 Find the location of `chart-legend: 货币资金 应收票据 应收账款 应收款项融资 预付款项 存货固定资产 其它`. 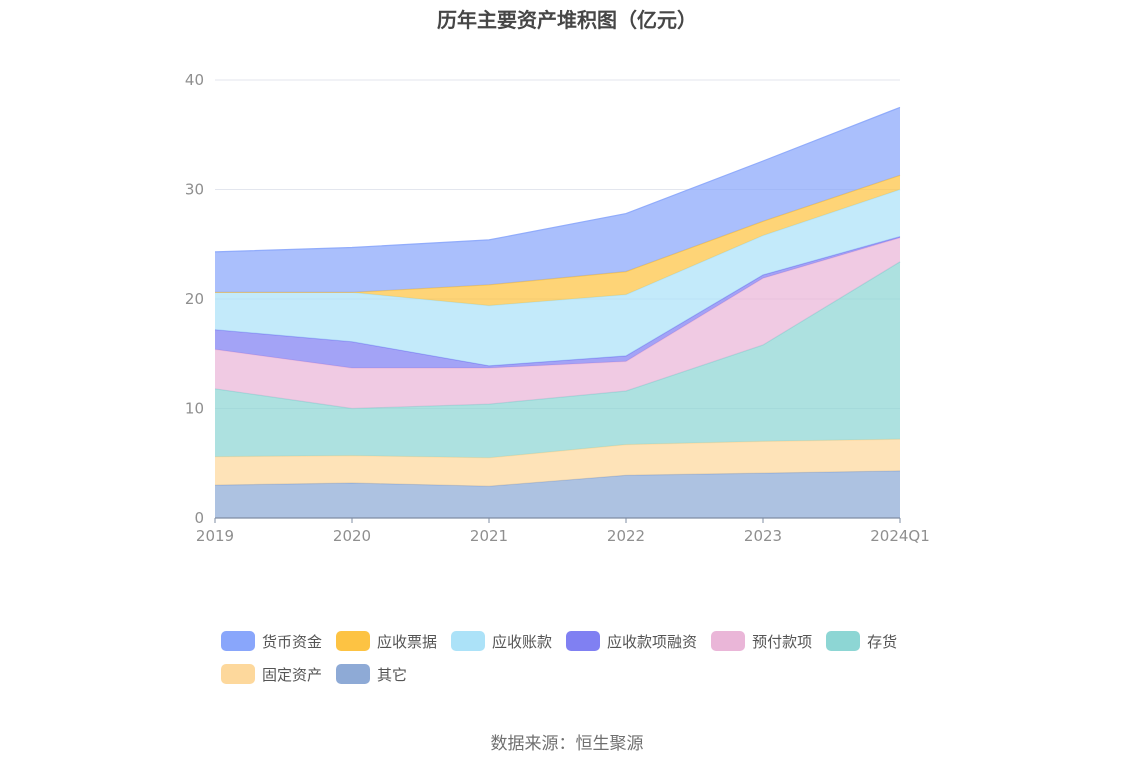

chart-legend: 货币资金 应收票据 应收账款 应收款项融资 预付款项 存货固定资产 其它 is located at coordinates (581, 657).